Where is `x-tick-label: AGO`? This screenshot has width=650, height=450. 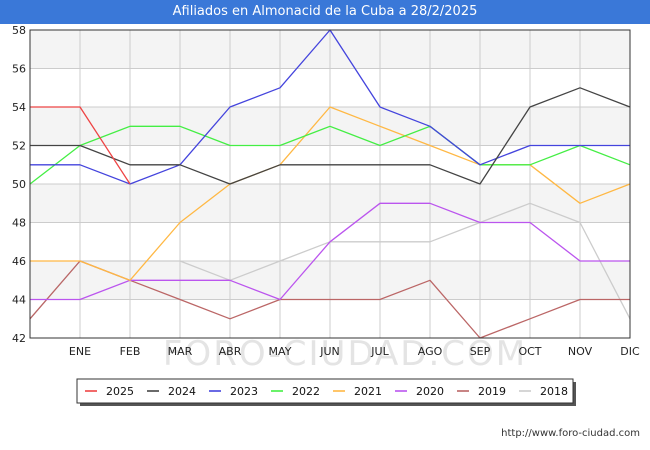 x-tick-label: AGO is located at coordinates (430, 351).